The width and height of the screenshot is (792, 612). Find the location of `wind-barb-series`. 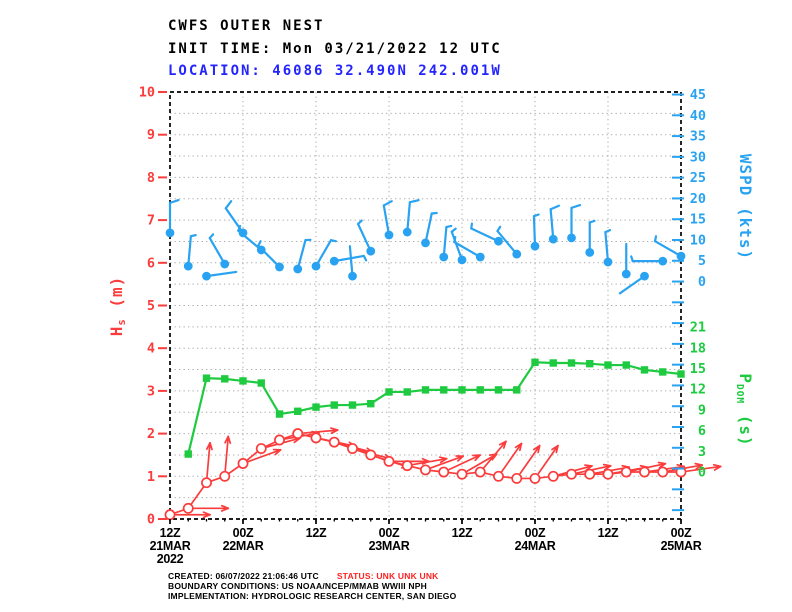

wind-barb-series is located at coordinates (425, 247).